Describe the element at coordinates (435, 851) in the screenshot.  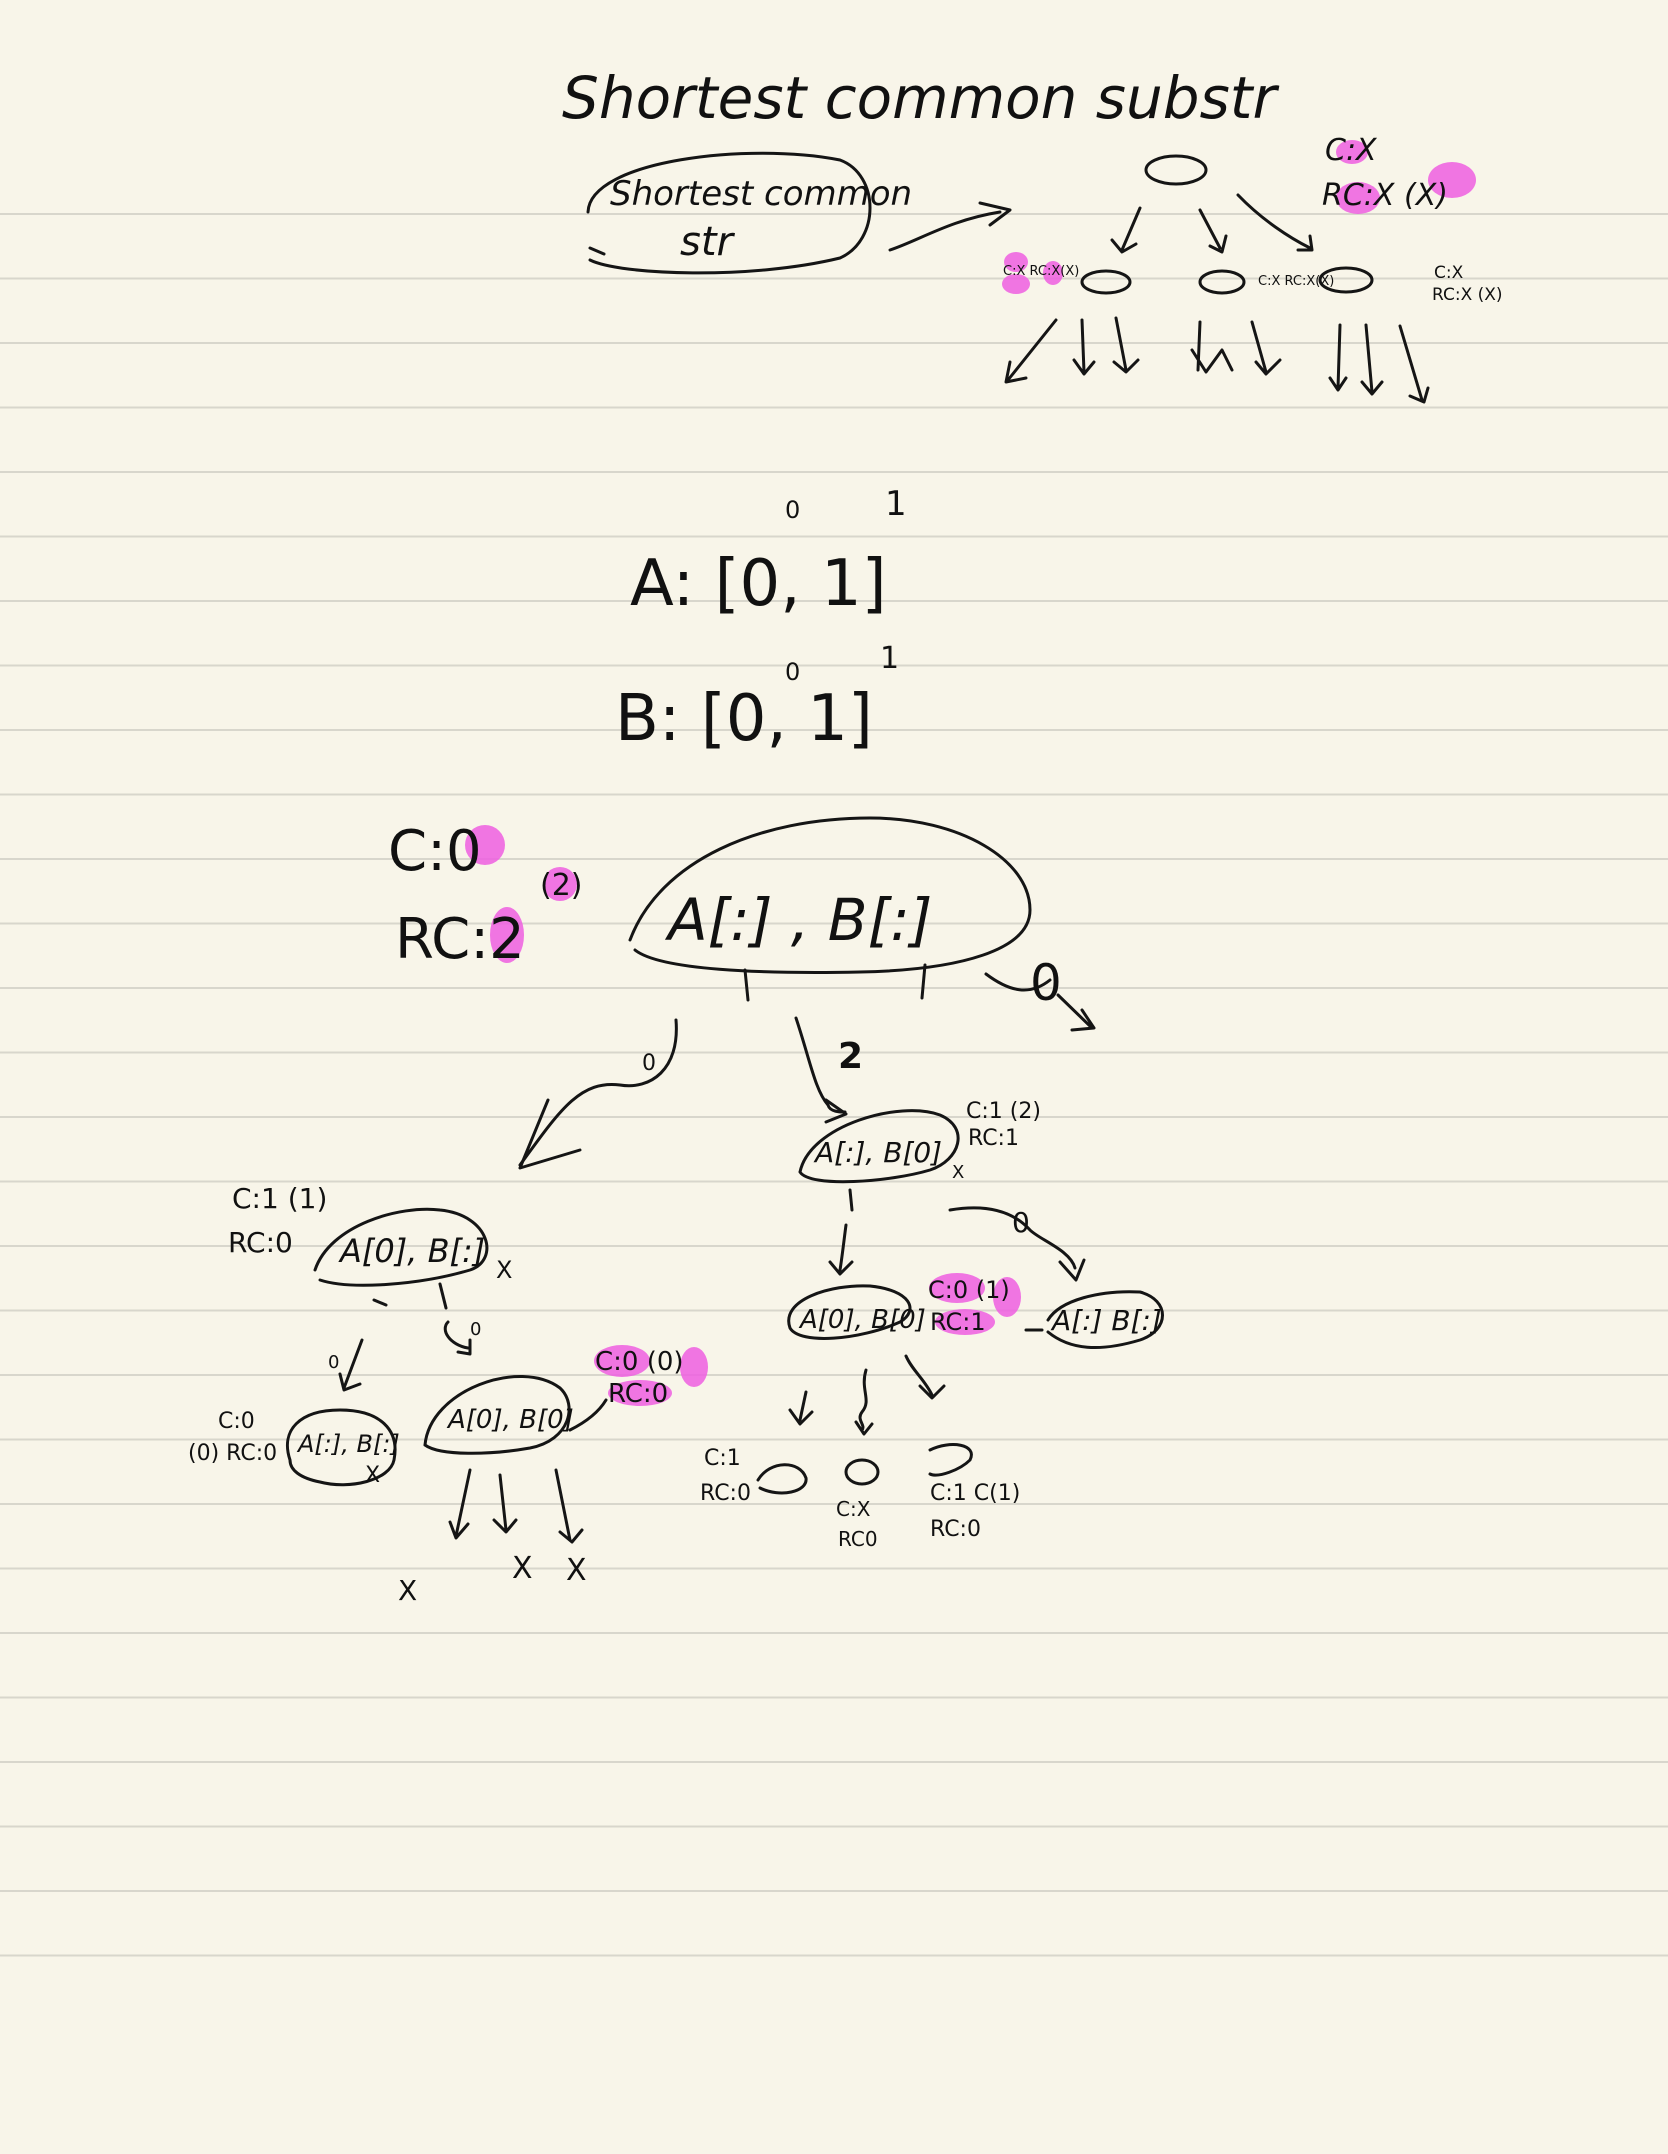
I see `root-c: C:0` at that location.